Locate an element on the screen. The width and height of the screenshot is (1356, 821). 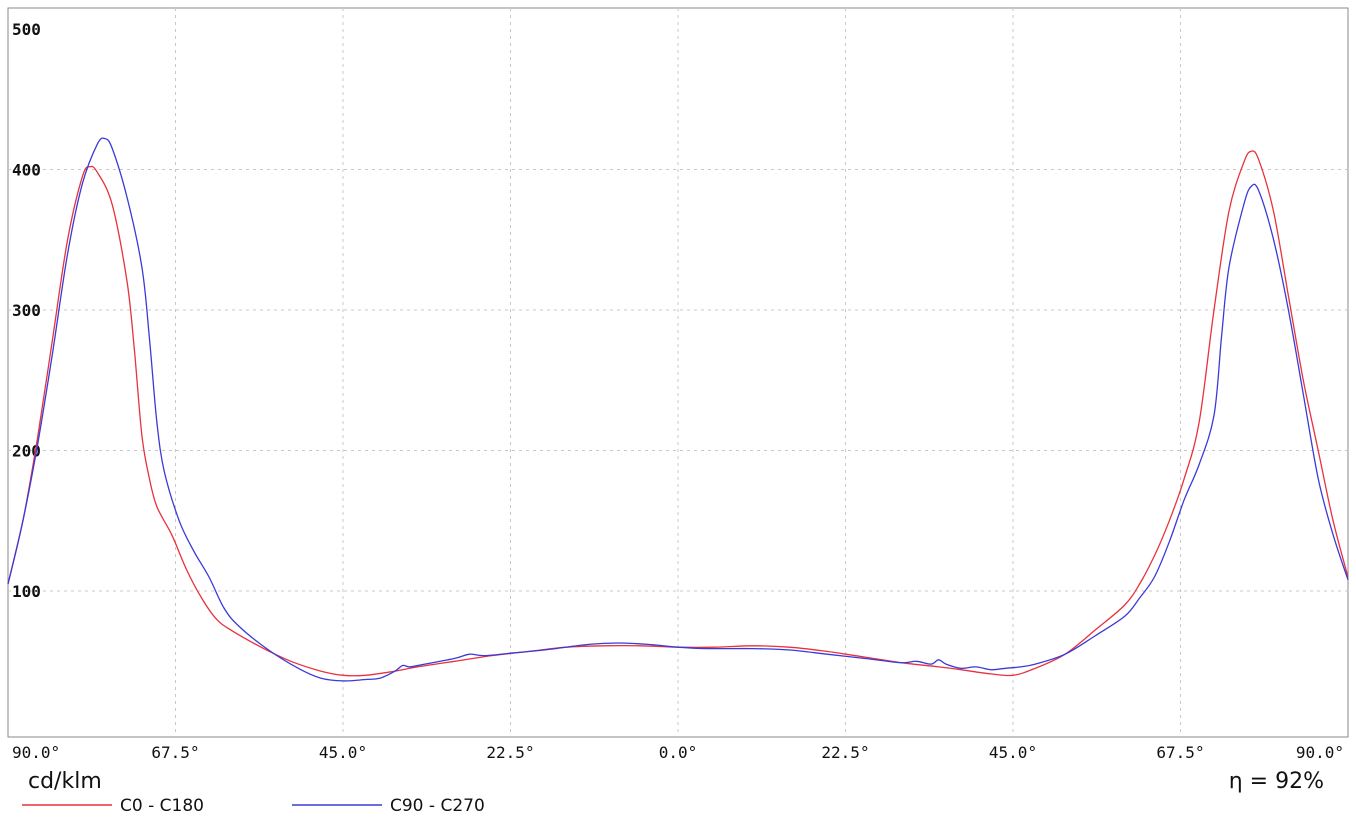
legend-label-c0-c180: C0 - C180 is located at coordinates (162, 806).